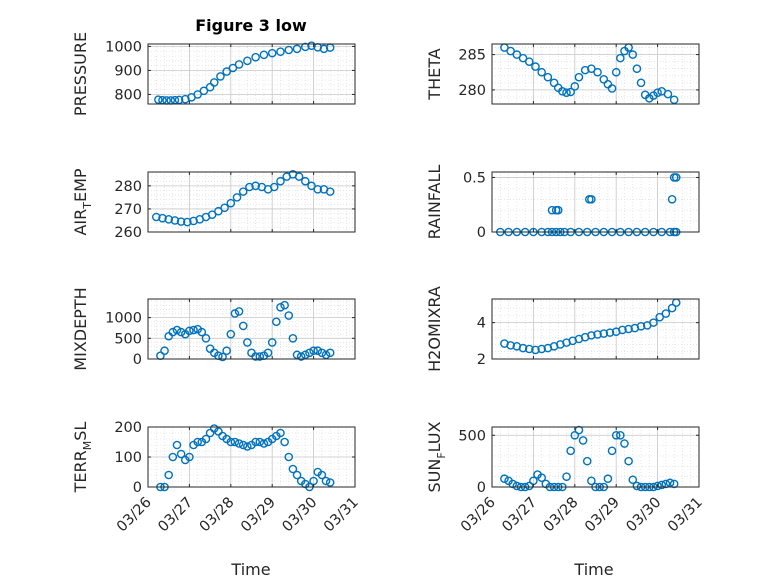  Describe the element at coordinates (434, 74) in the screenshot. I see `y-axis-label: THETA` at that location.